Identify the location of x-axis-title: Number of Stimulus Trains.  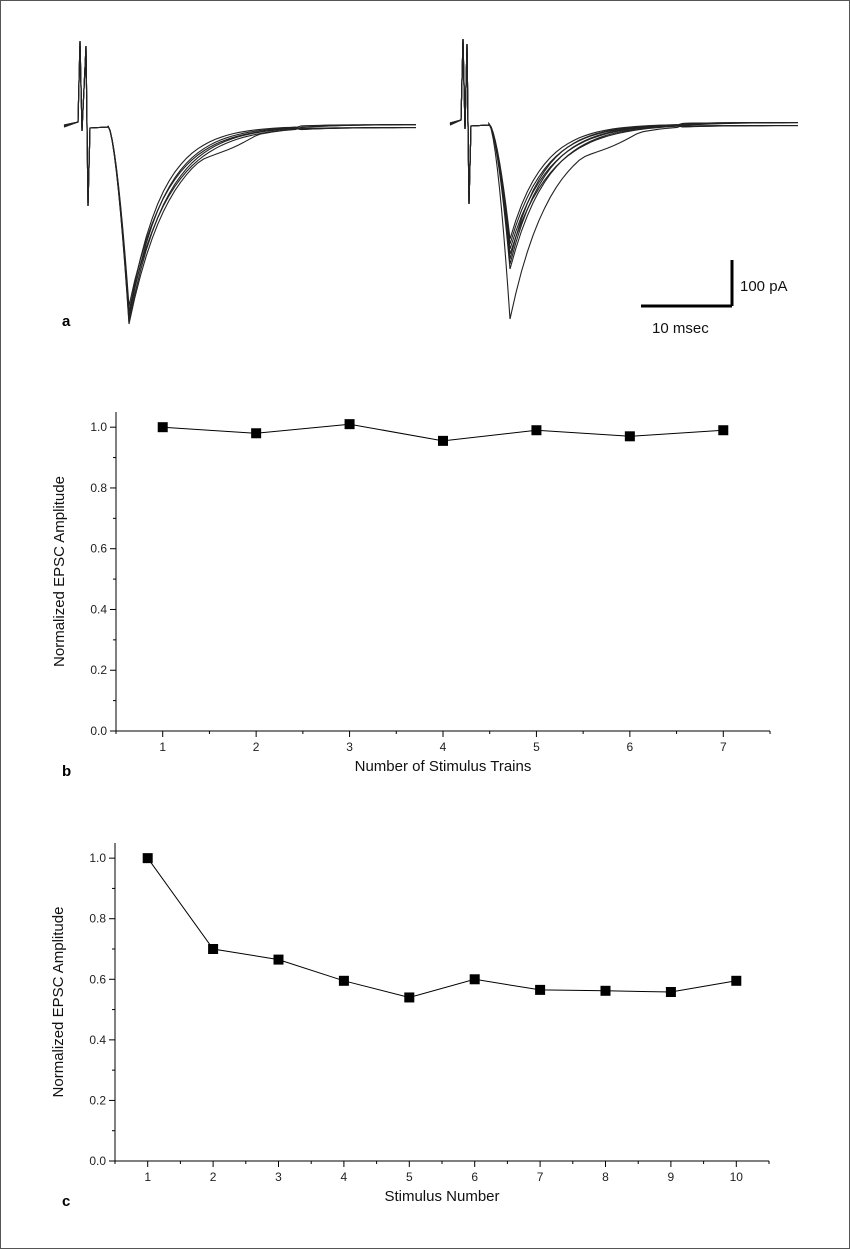
(443, 766).